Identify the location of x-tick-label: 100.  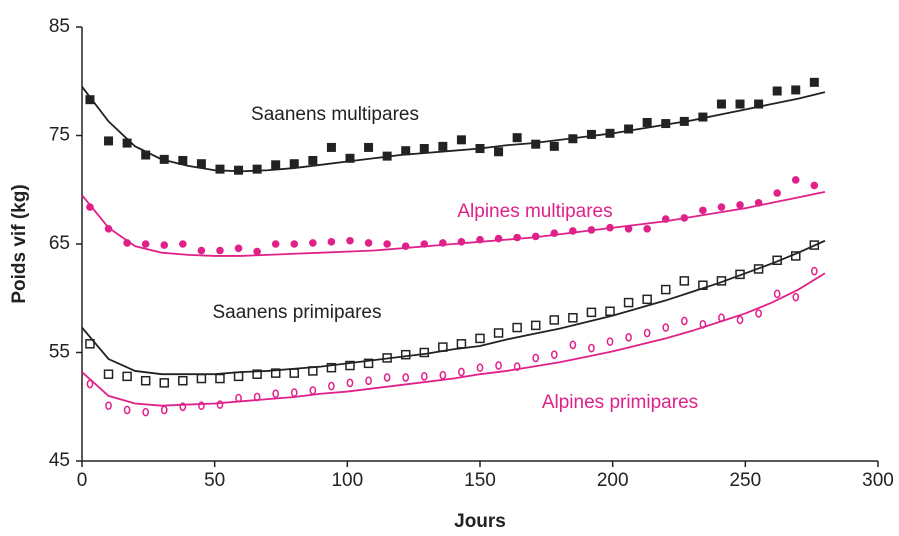
(347, 480).